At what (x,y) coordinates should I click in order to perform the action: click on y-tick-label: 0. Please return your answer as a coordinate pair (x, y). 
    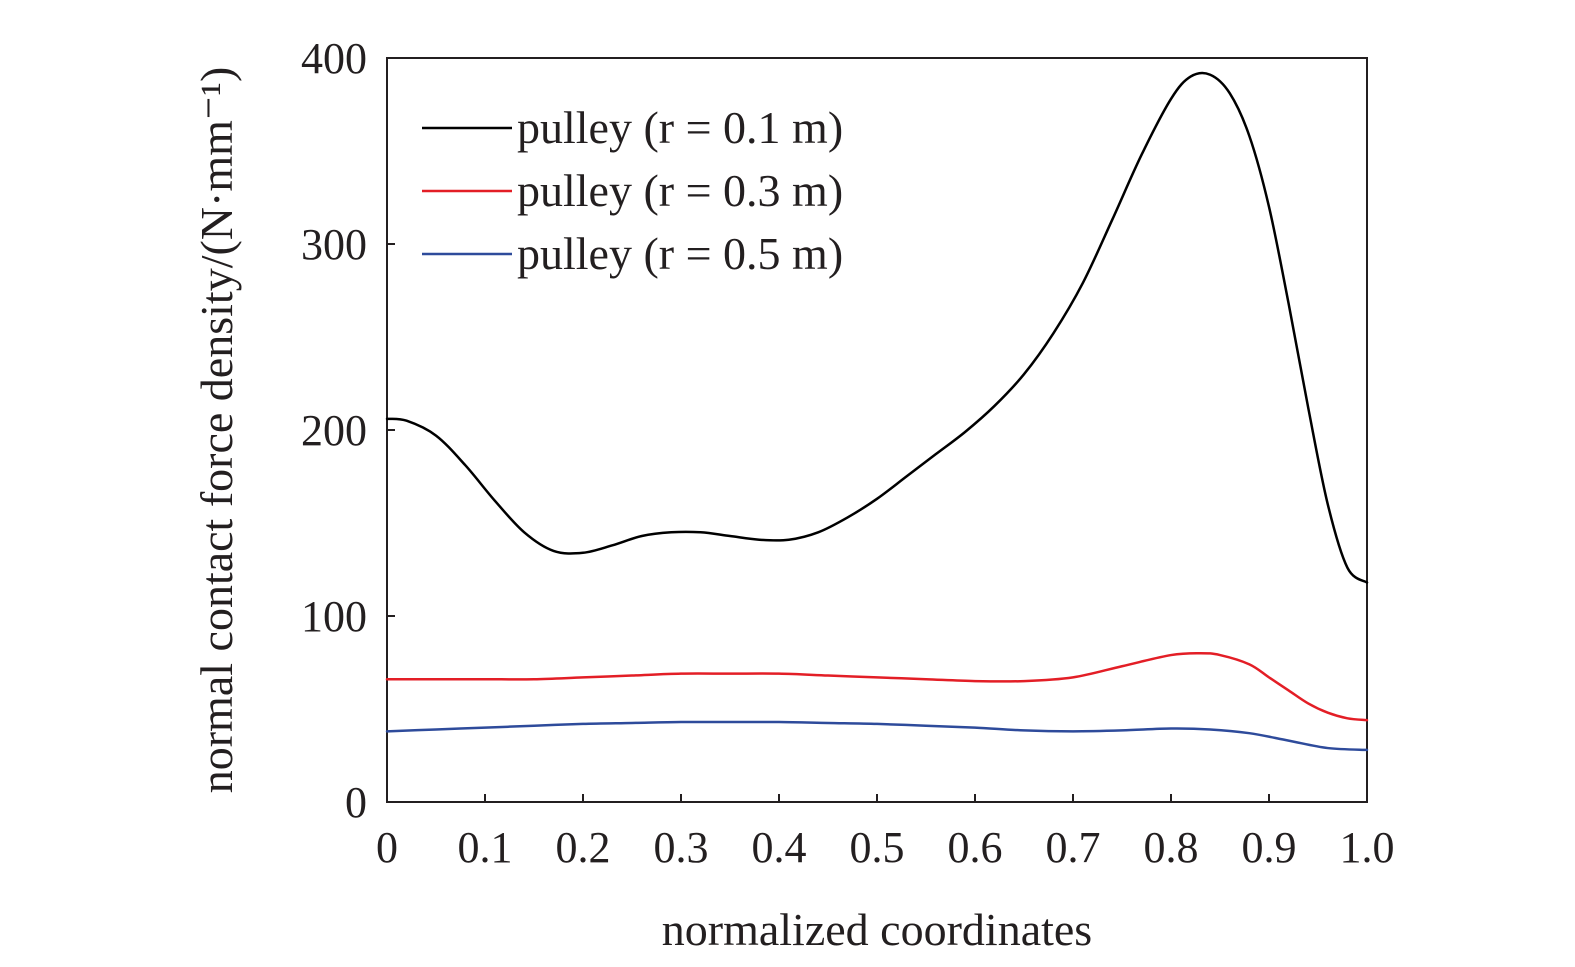
    Looking at the image, I should click on (356, 802).